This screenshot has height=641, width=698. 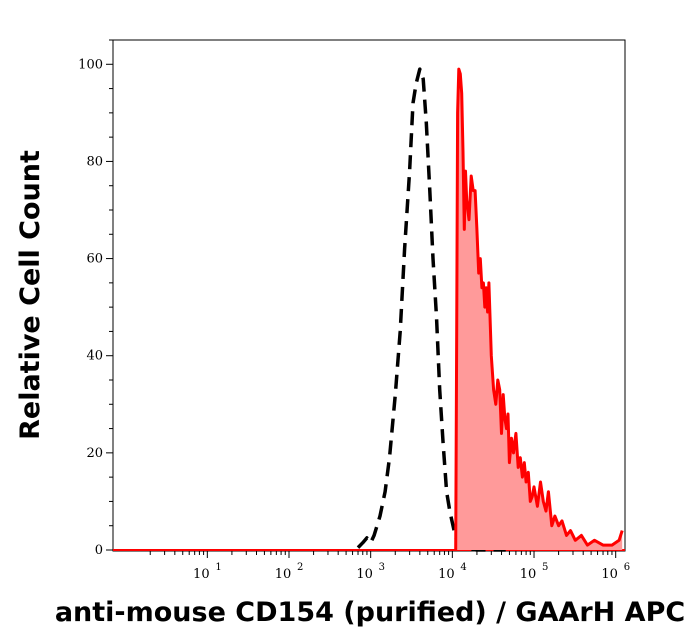 I want to click on x-tick-exponent: 3, so click(x=382, y=567).